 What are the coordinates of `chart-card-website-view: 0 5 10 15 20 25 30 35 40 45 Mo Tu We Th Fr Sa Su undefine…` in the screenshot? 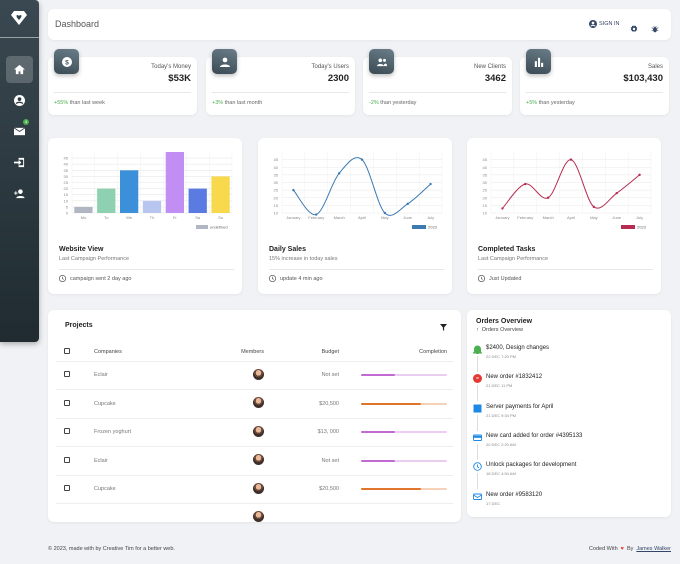 It's located at (145, 216).